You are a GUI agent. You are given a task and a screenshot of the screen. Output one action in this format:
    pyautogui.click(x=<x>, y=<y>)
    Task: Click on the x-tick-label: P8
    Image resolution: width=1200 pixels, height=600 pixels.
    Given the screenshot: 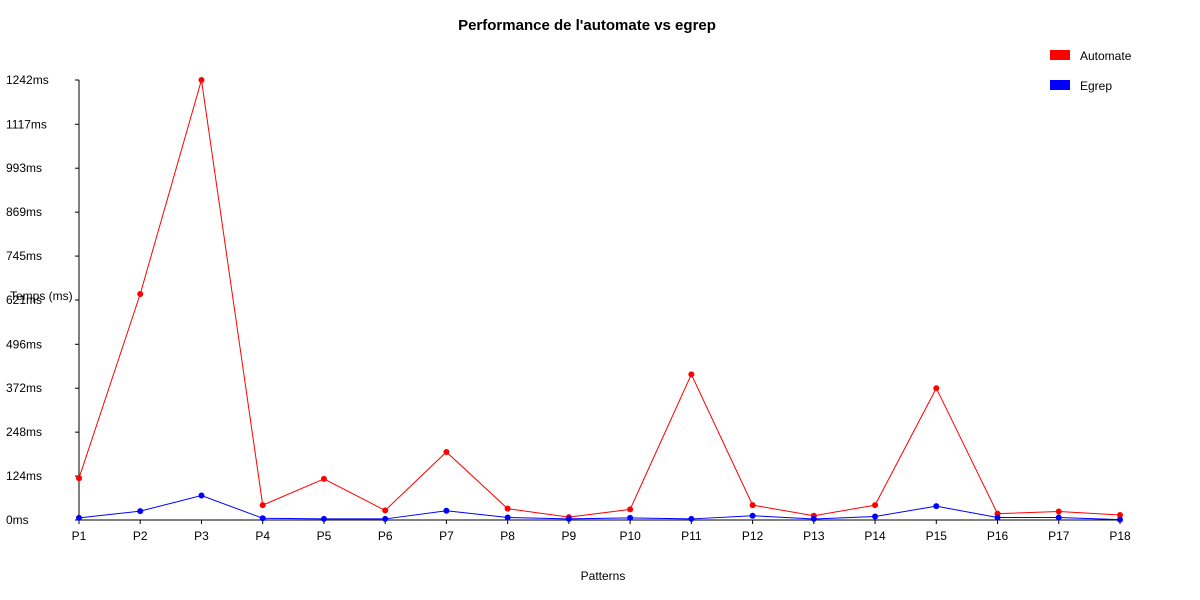 What is the action you would take?
    pyautogui.click(x=507, y=536)
    